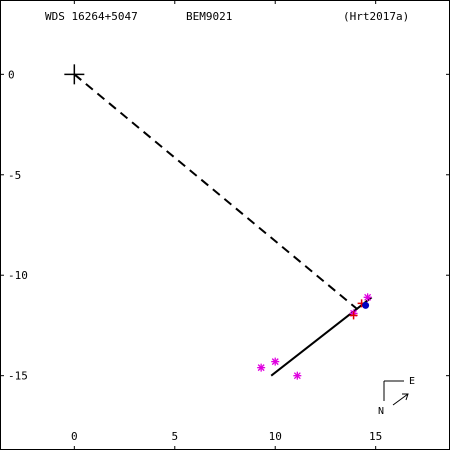 The width and height of the screenshot is (450, 450). I want to click on y-tick-label: -5, so click(14, 175).